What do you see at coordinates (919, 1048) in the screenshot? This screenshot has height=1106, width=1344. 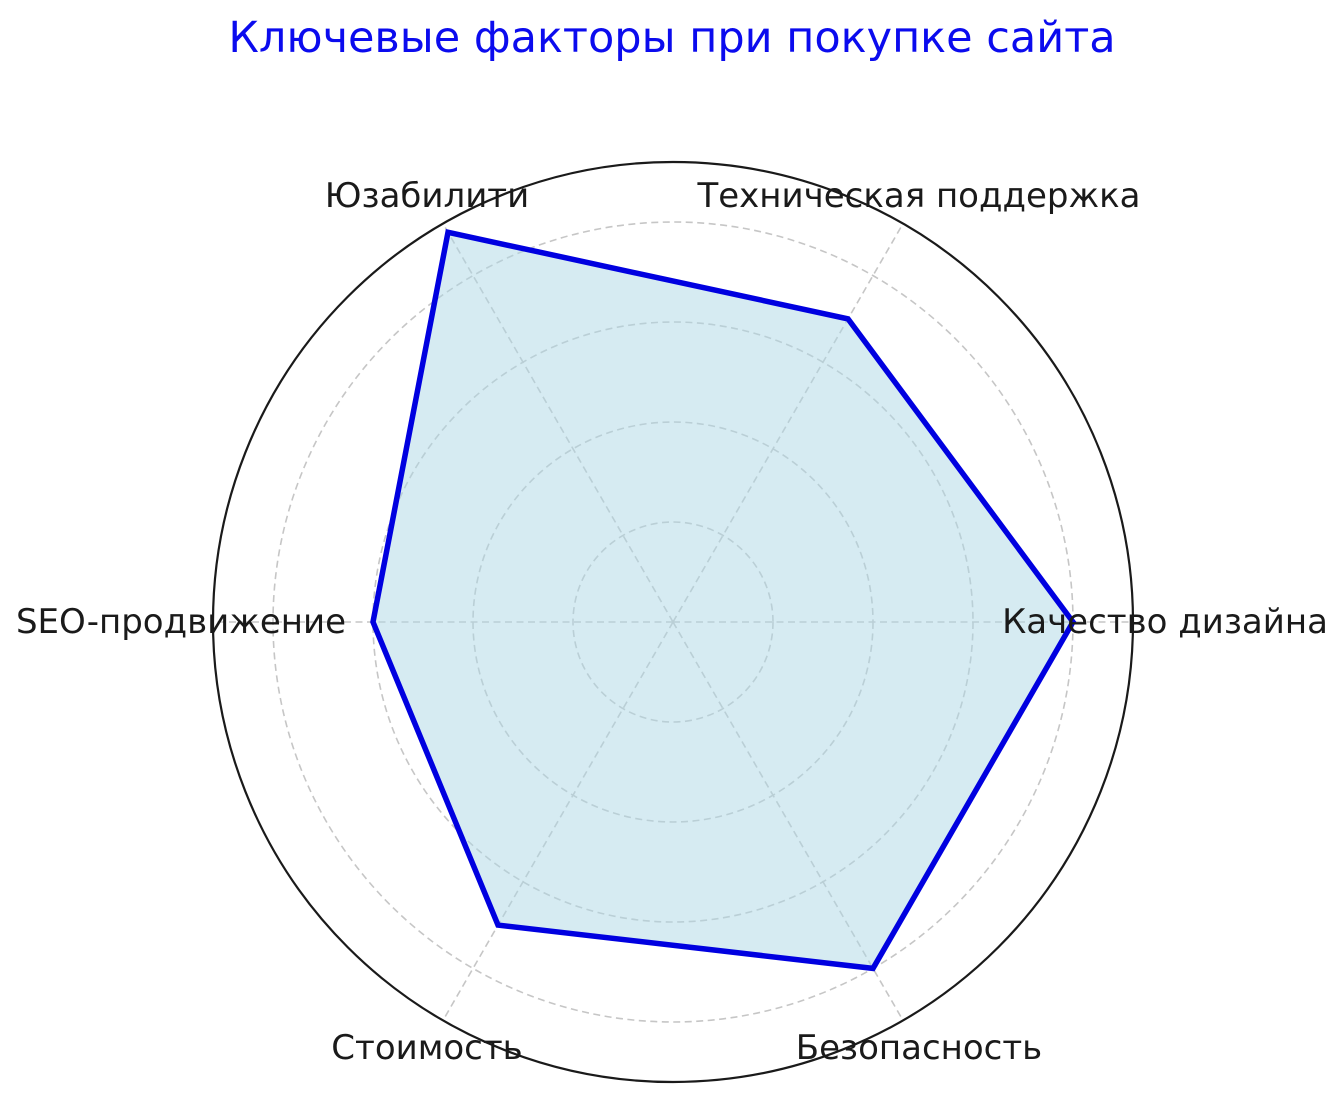 I see `category-label-5: Безопасность` at bounding box center [919, 1048].